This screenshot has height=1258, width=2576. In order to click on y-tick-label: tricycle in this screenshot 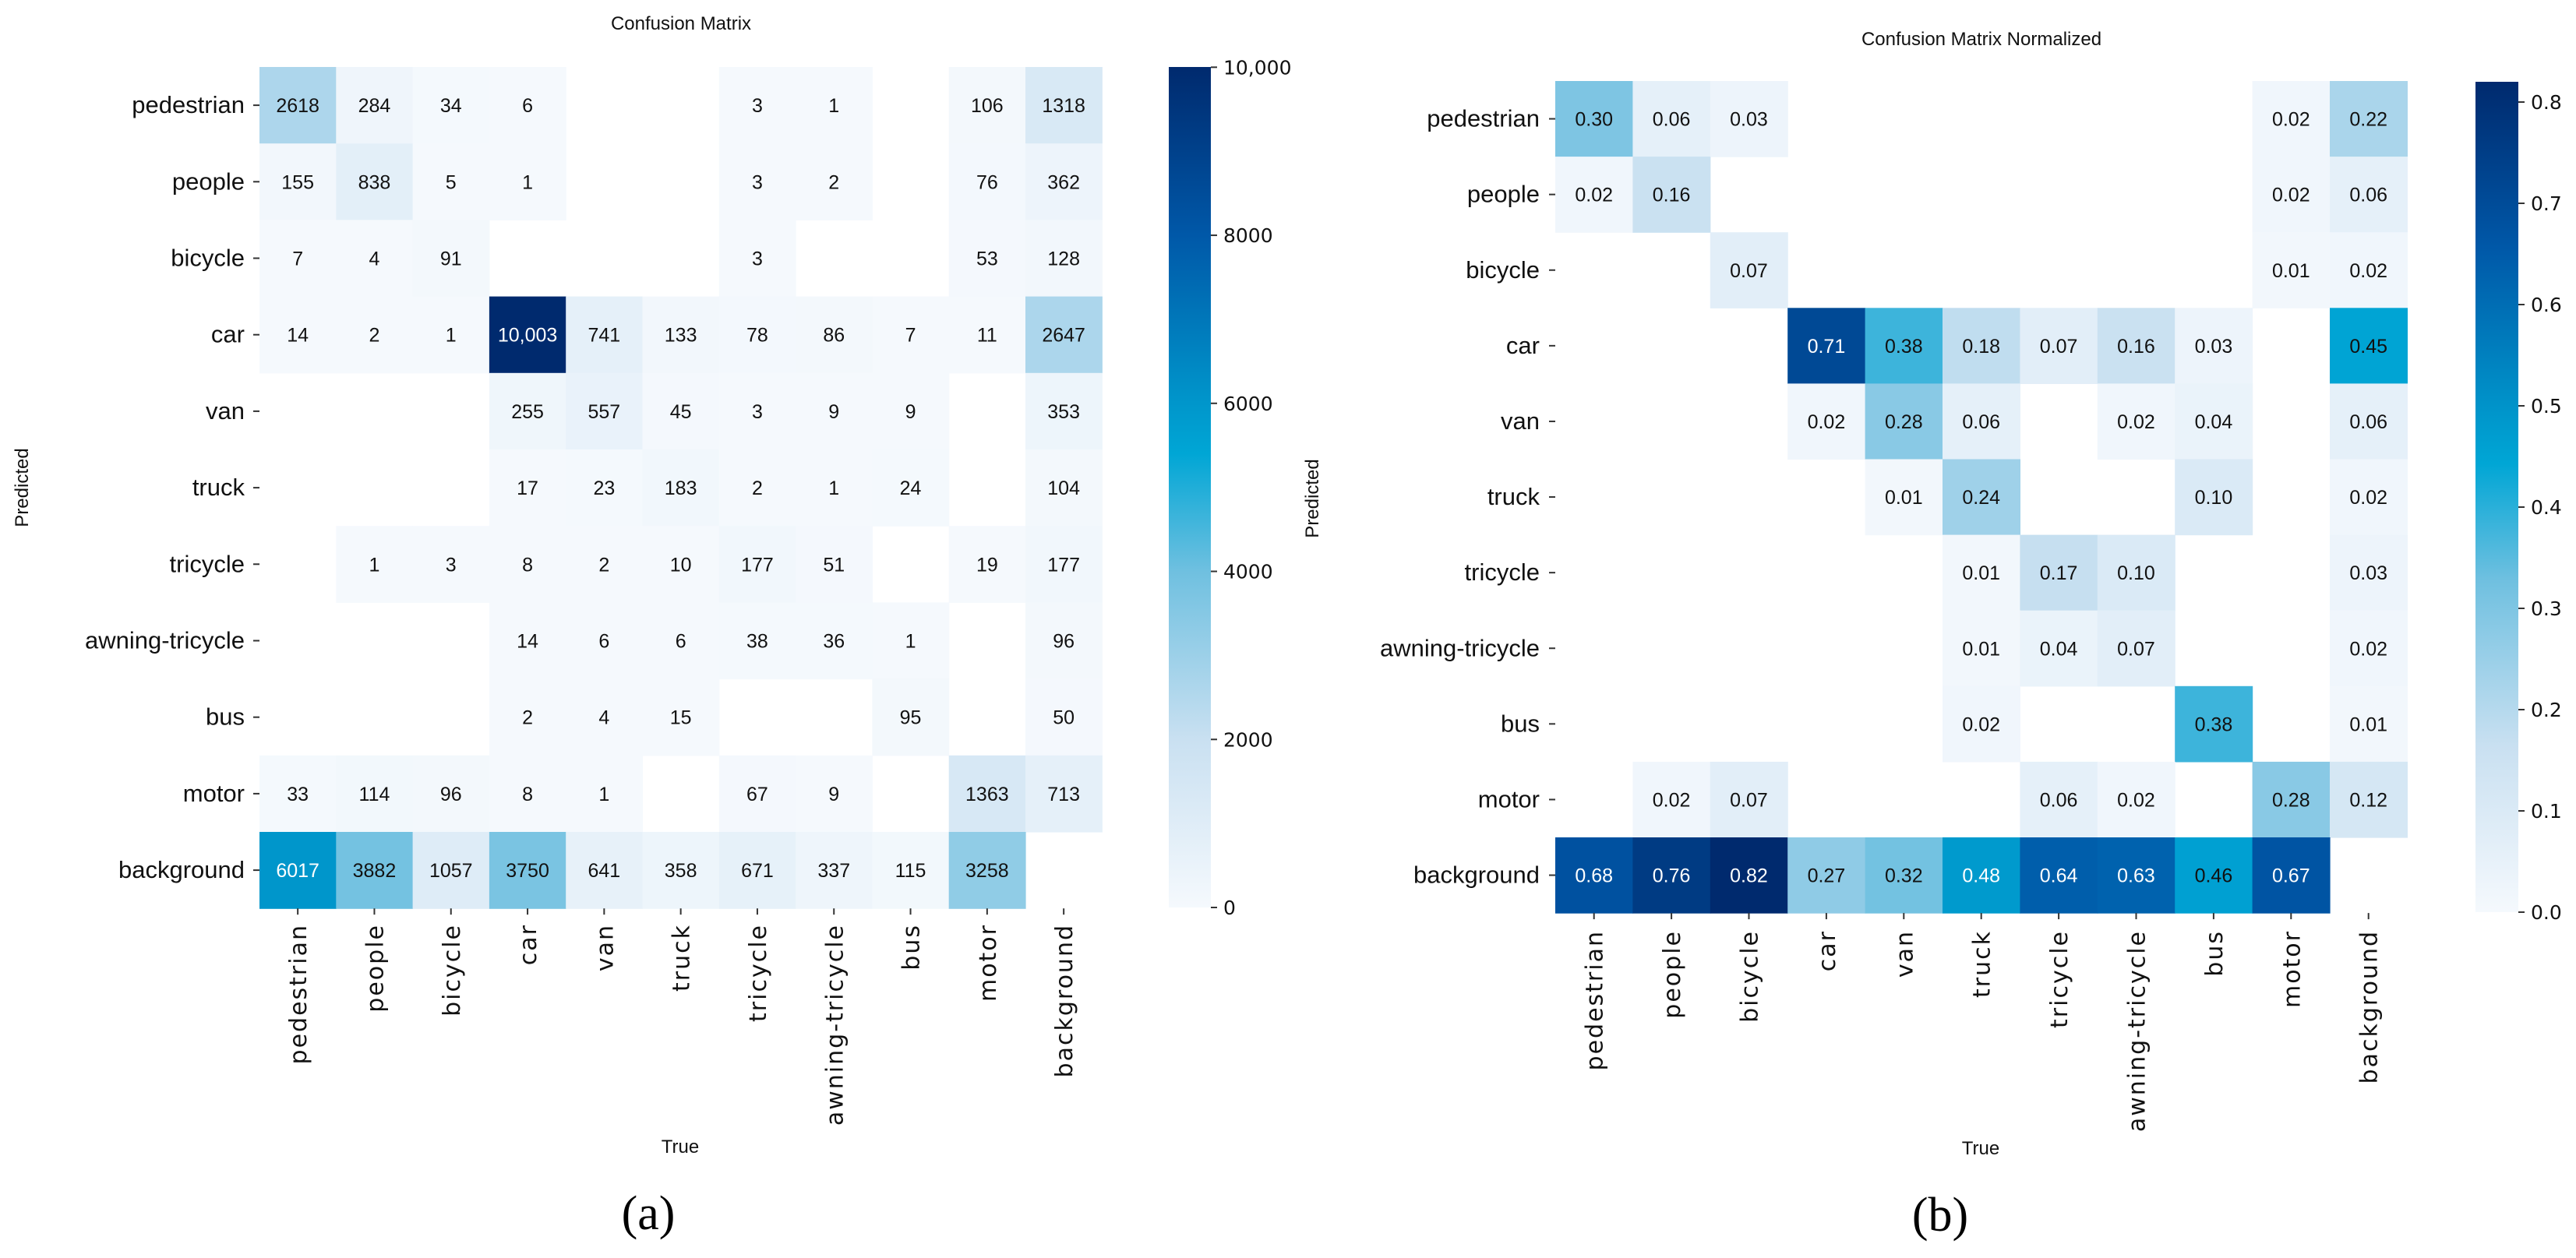, I will do `click(207, 563)`.